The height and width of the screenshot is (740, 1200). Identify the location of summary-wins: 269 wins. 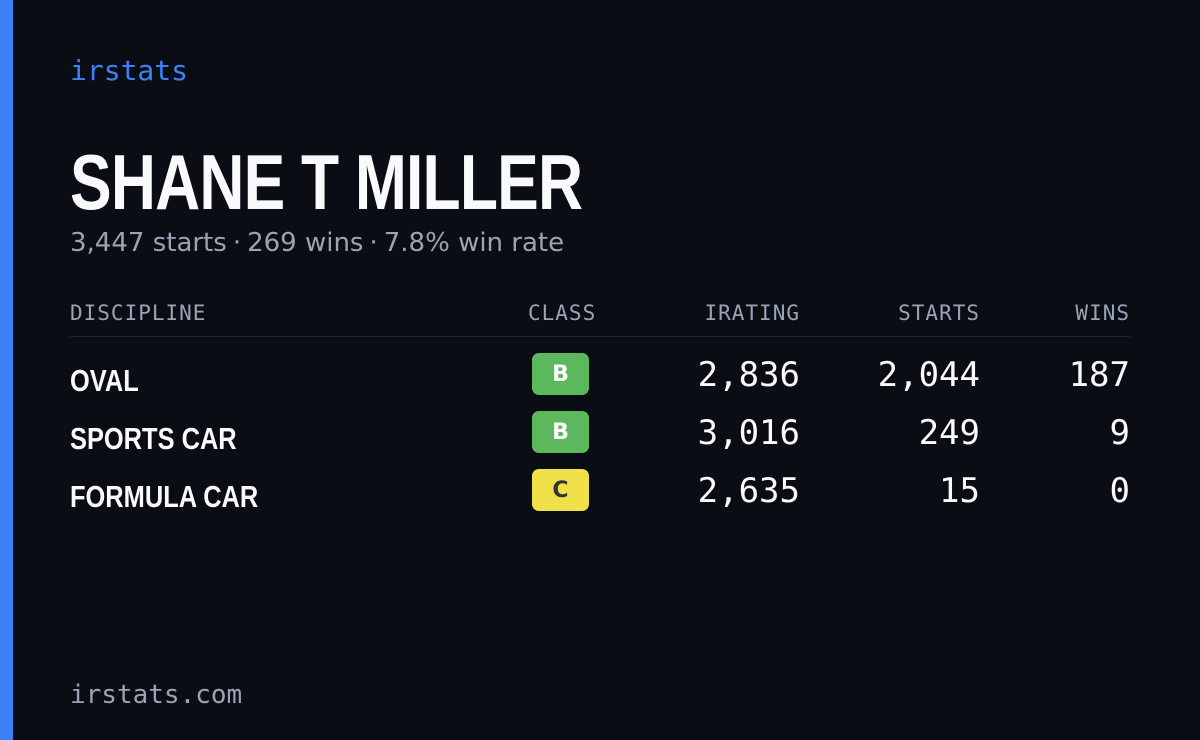
(305, 243).